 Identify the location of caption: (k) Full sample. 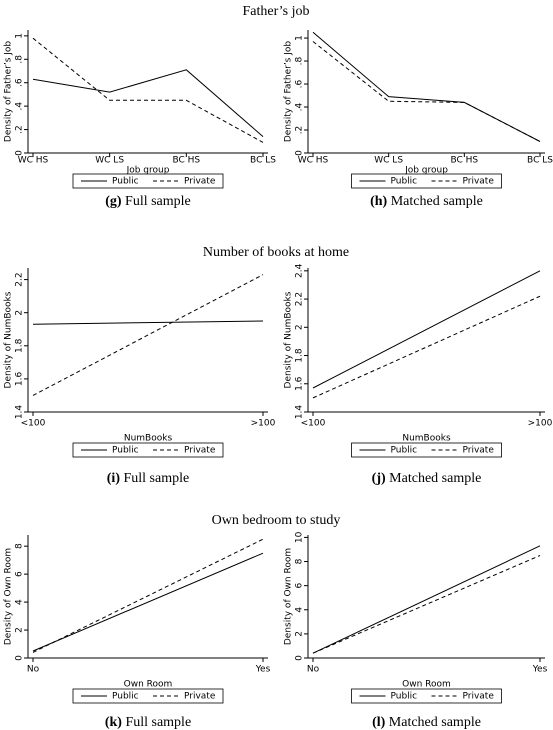
(148, 722).